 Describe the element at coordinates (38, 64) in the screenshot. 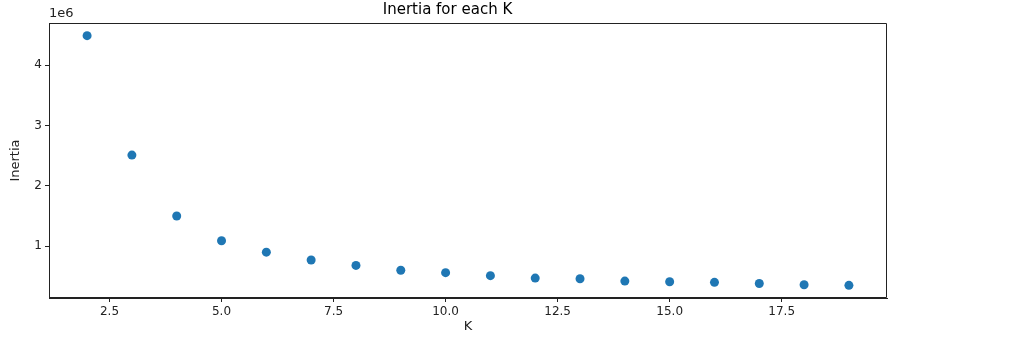

I see `y-tick-label: 4` at that location.